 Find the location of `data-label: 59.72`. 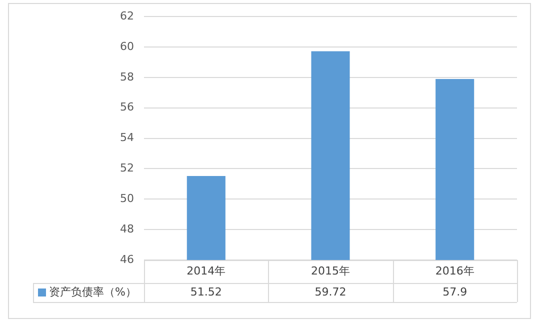

data-label: 59.72 is located at coordinates (330, 291).